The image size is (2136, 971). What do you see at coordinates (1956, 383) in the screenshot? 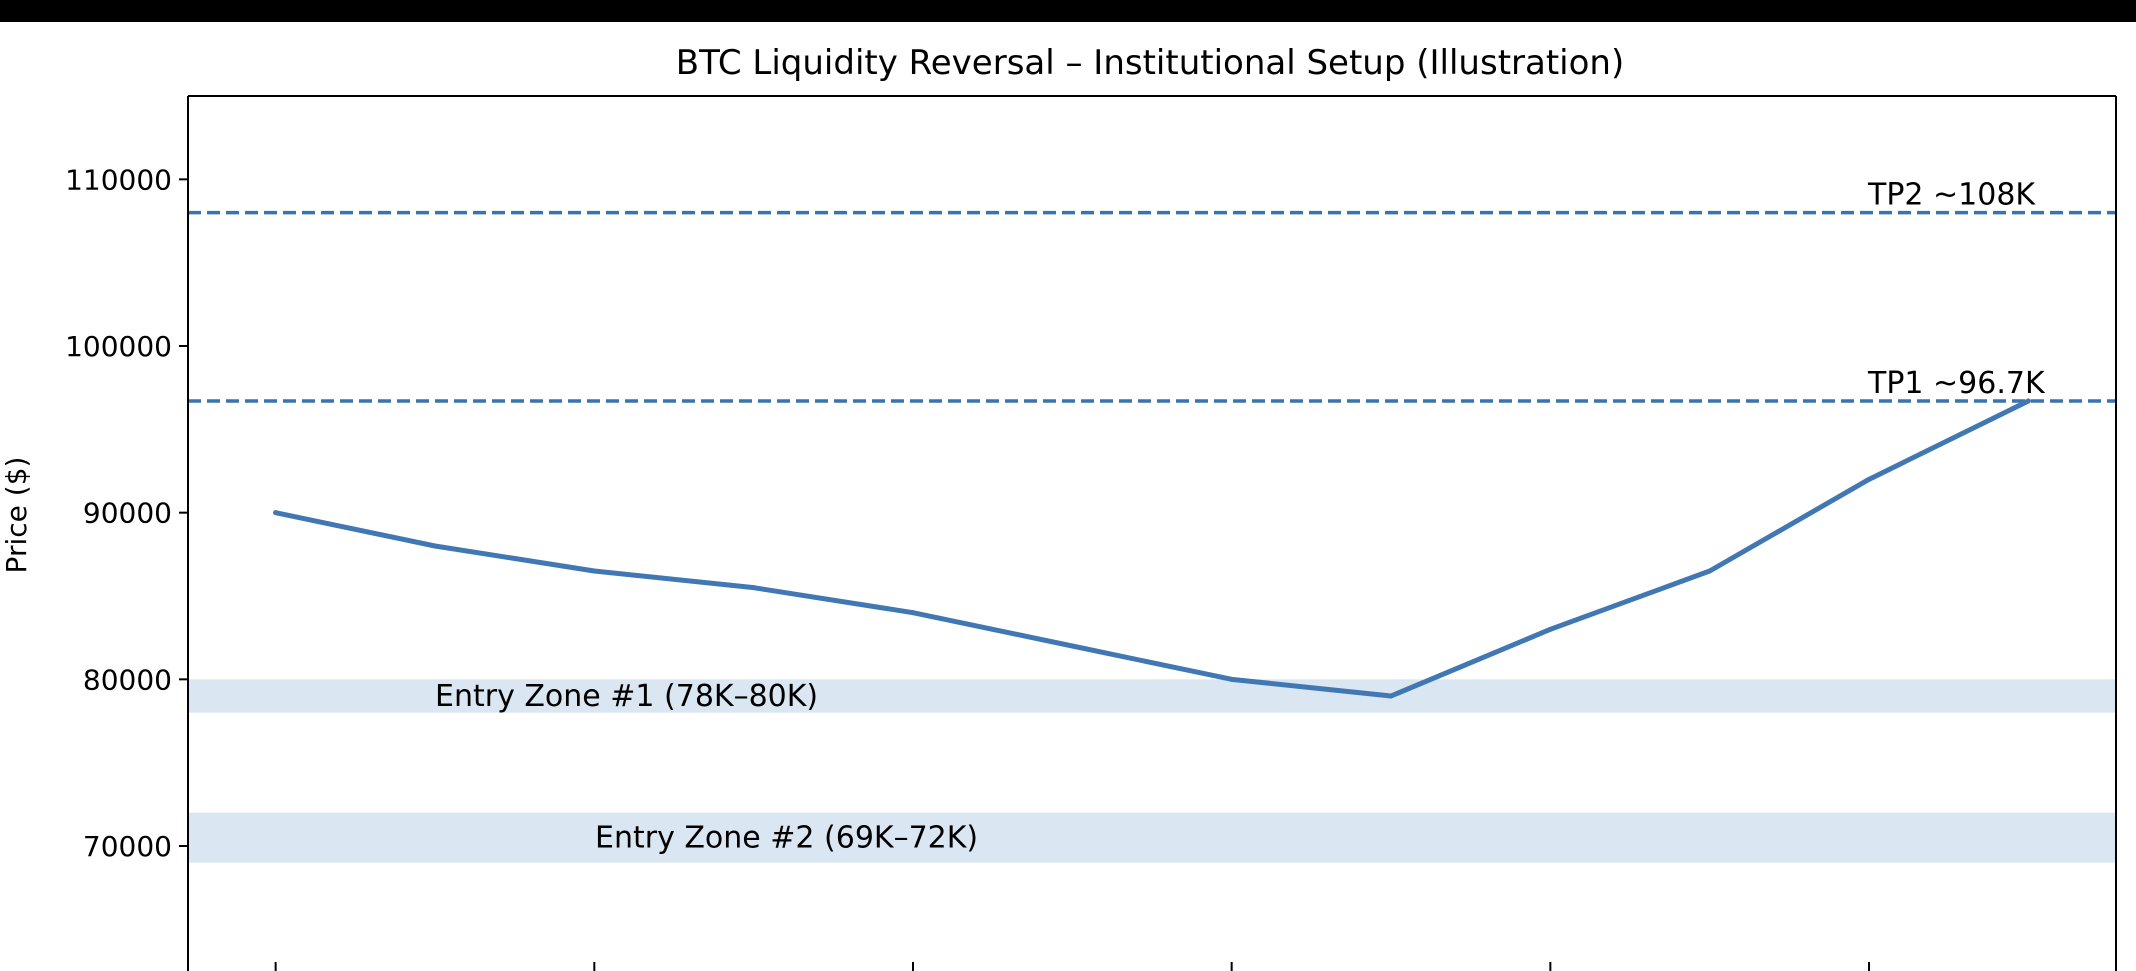
I see `tp-label-2: TP1 ~96.7K` at bounding box center [1956, 383].